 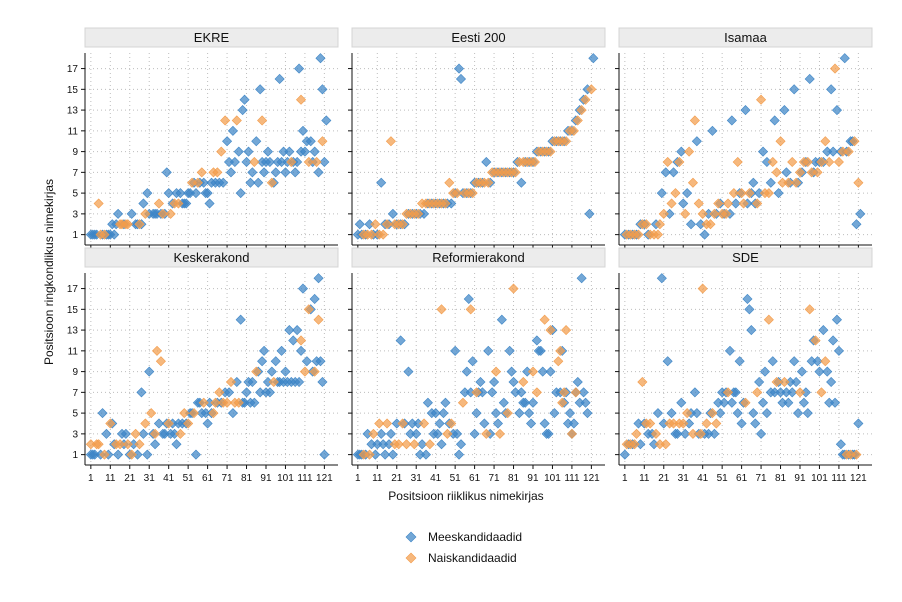 What do you see at coordinates (478, 37) in the screenshot?
I see `panel-title: Eesti 200` at bounding box center [478, 37].